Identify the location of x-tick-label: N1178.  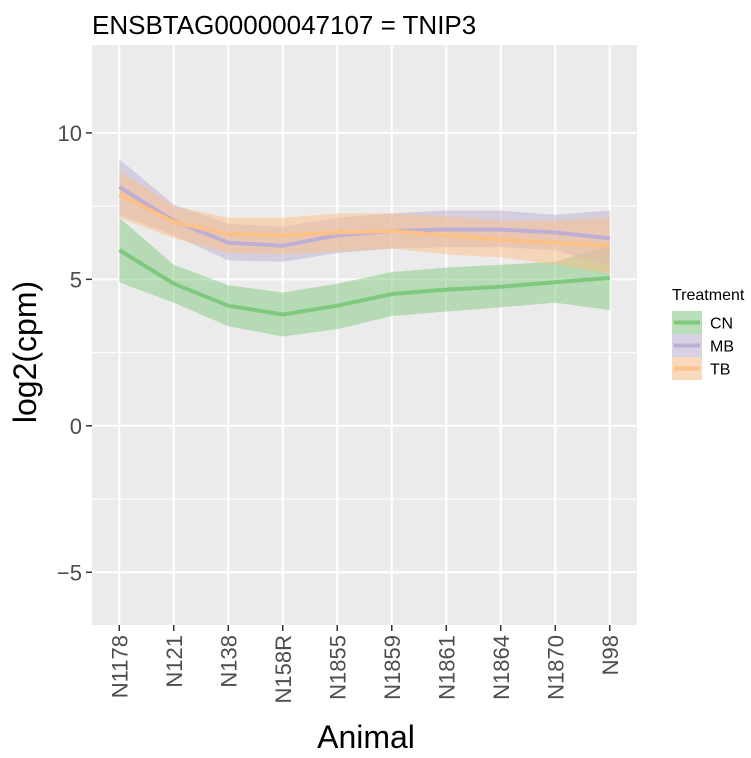
(119, 666).